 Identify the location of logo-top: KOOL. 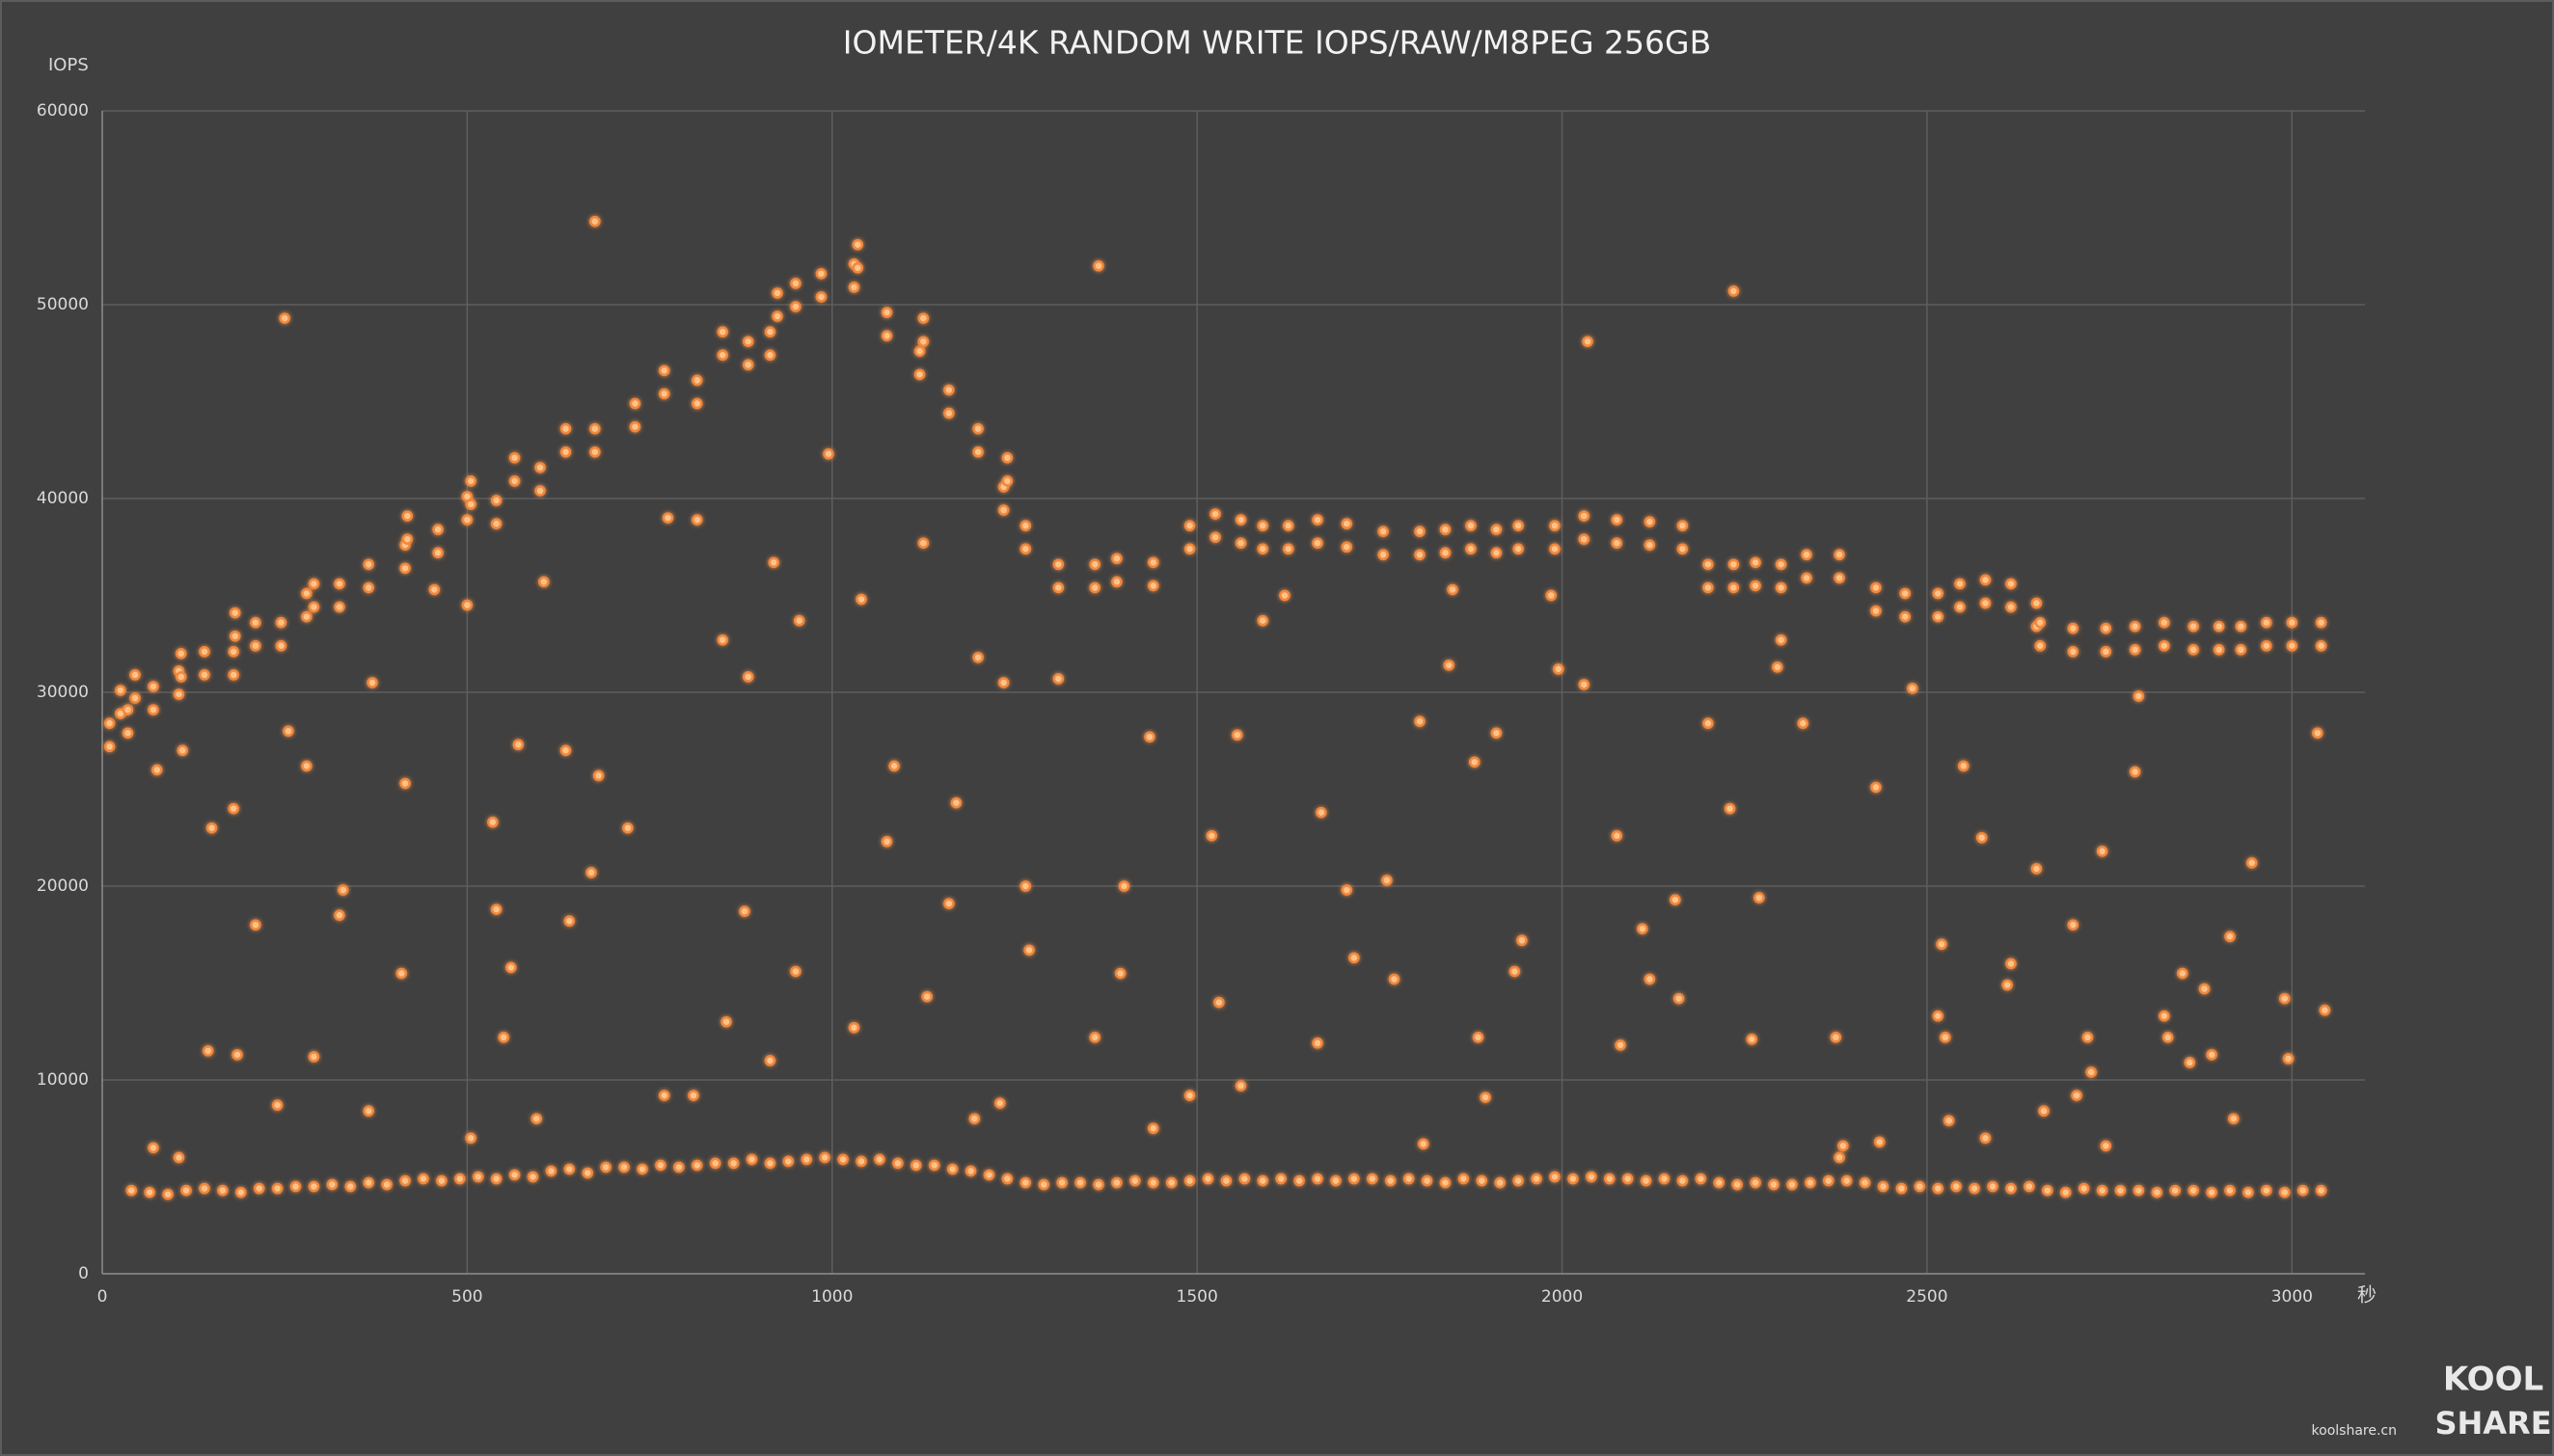
(2493, 1380).